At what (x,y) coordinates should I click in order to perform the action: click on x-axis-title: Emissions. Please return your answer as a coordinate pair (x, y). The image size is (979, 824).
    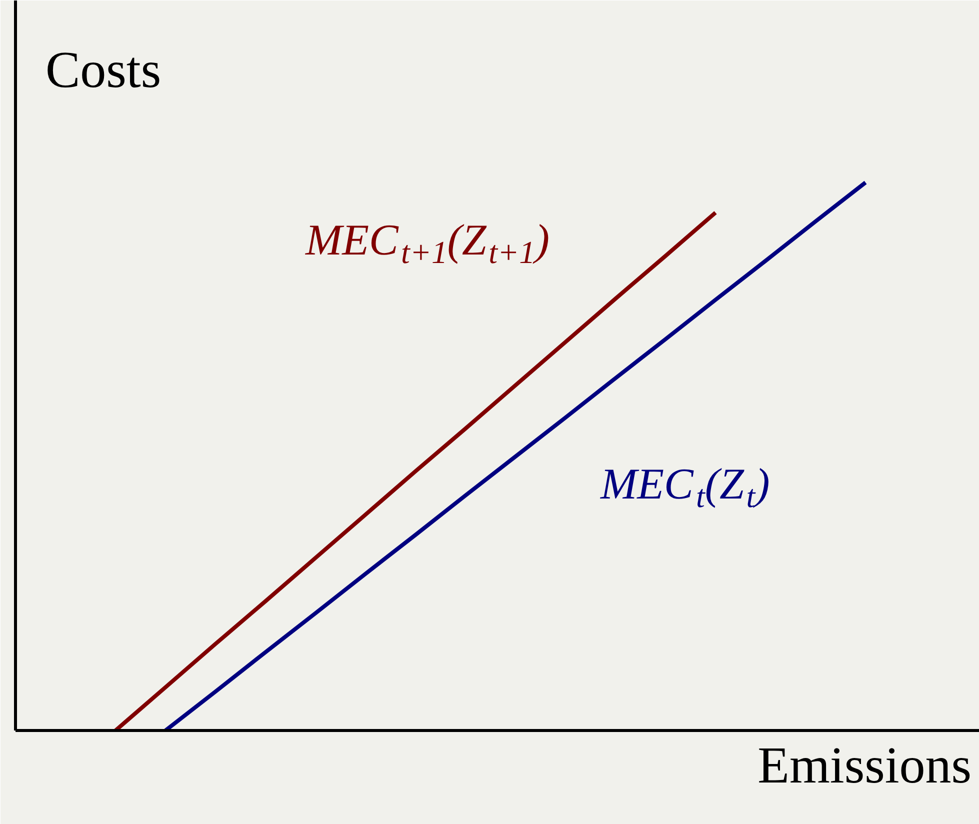
    Looking at the image, I should click on (865, 766).